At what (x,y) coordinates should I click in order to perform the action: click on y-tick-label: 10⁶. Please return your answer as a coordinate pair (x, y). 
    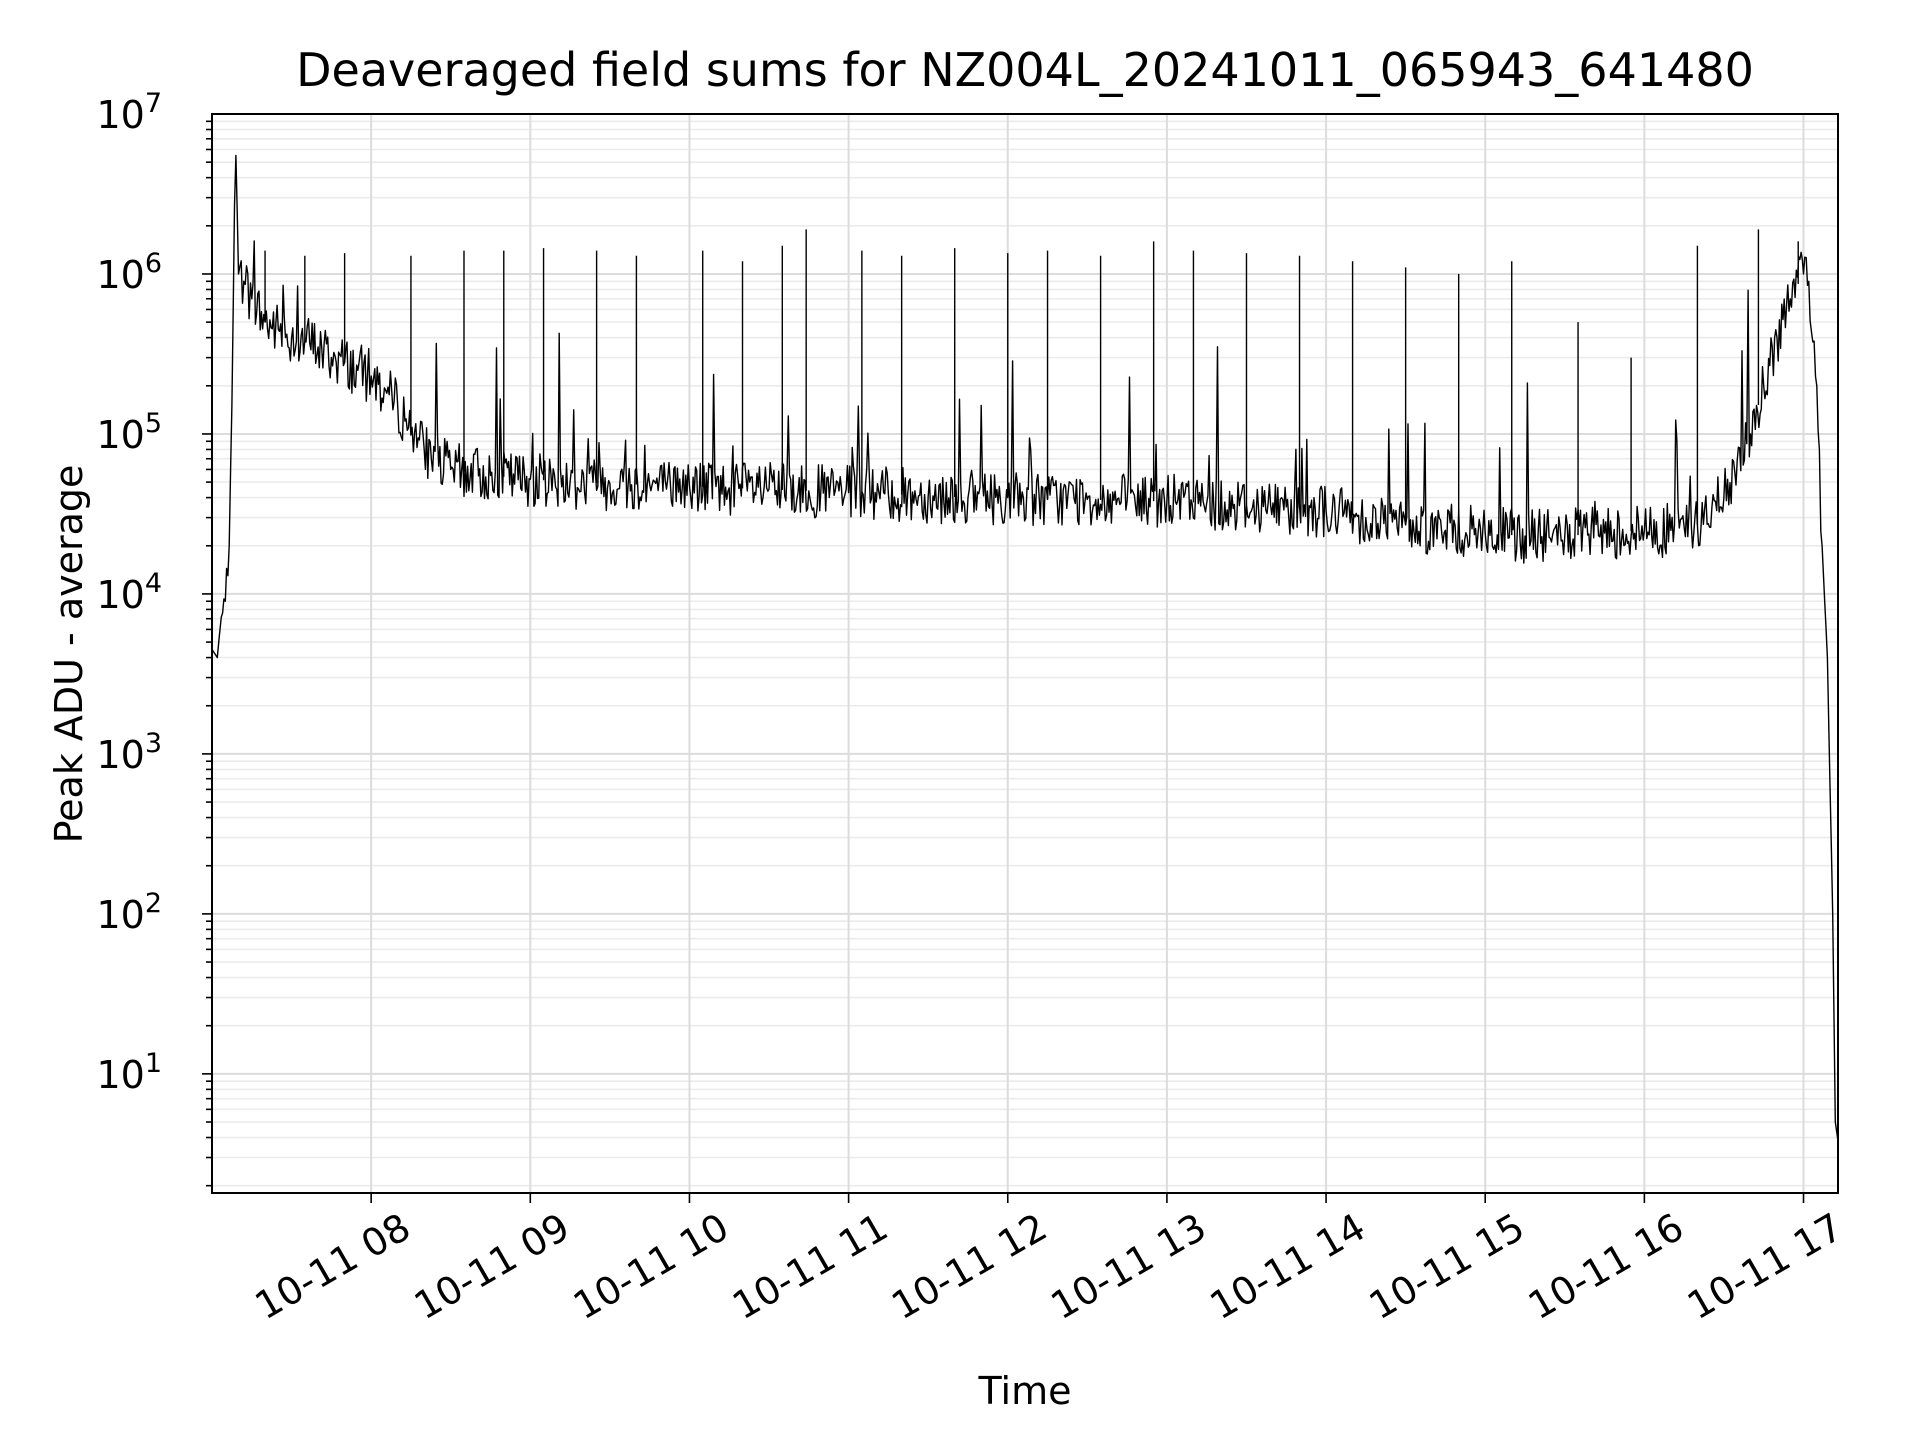
    Looking at the image, I should click on (129, 272).